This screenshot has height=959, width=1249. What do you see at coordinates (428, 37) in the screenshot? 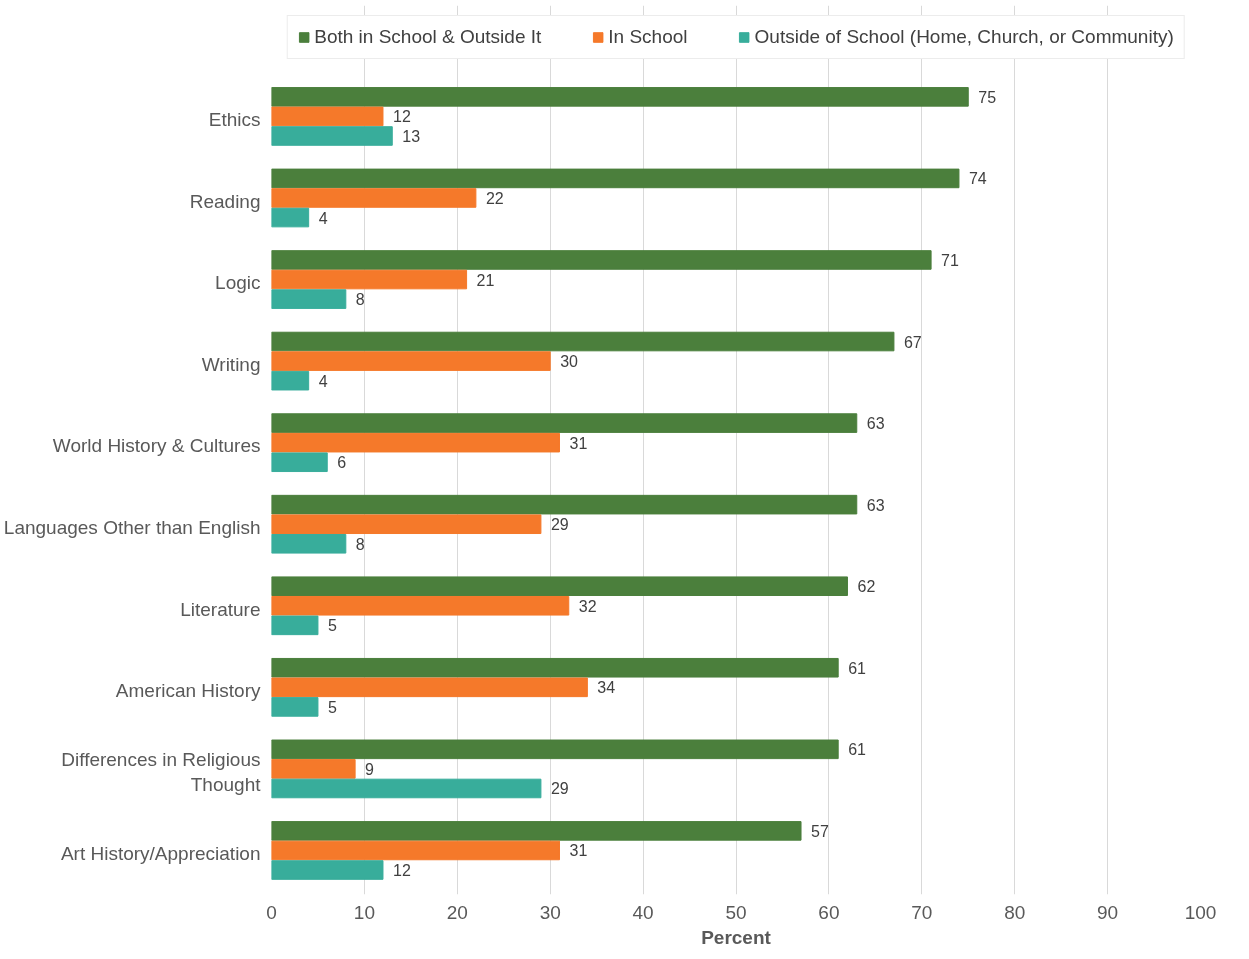
I see `legend-label: Both in School & Outside It` at bounding box center [428, 37].